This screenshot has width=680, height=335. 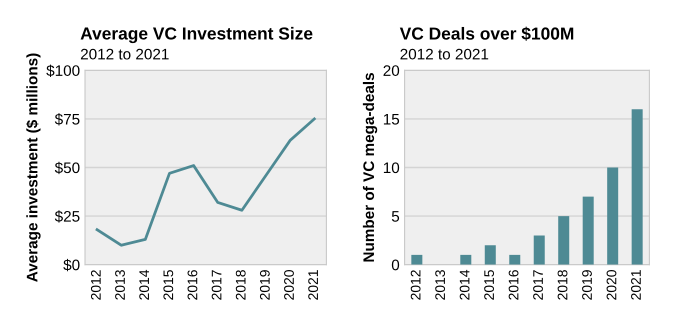 I want to click on chart-title: VC Deals over $100M, so click(x=487, y=33).